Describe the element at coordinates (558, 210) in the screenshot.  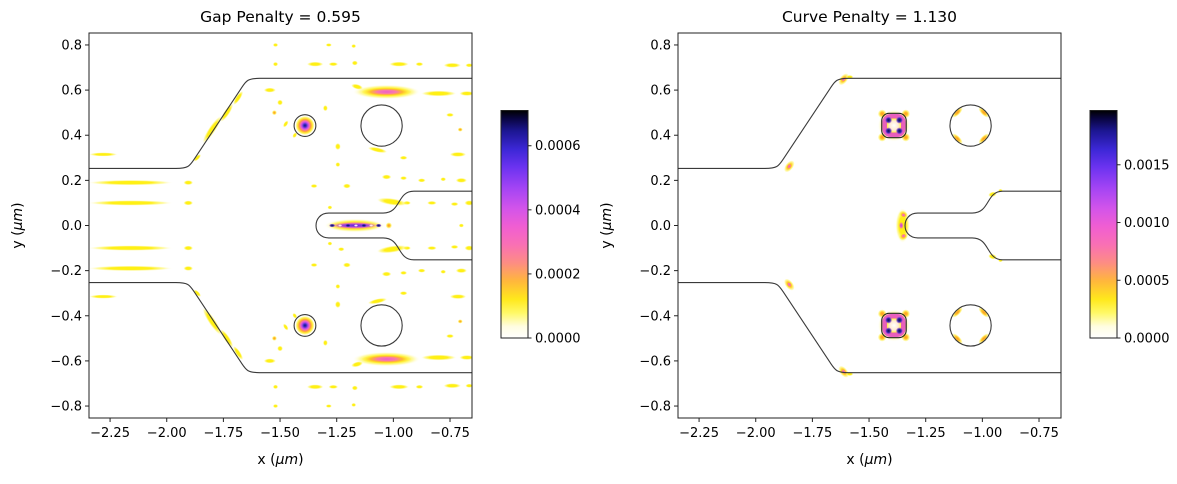
I see `colorbar-tick-label: 0.0004` at that location.